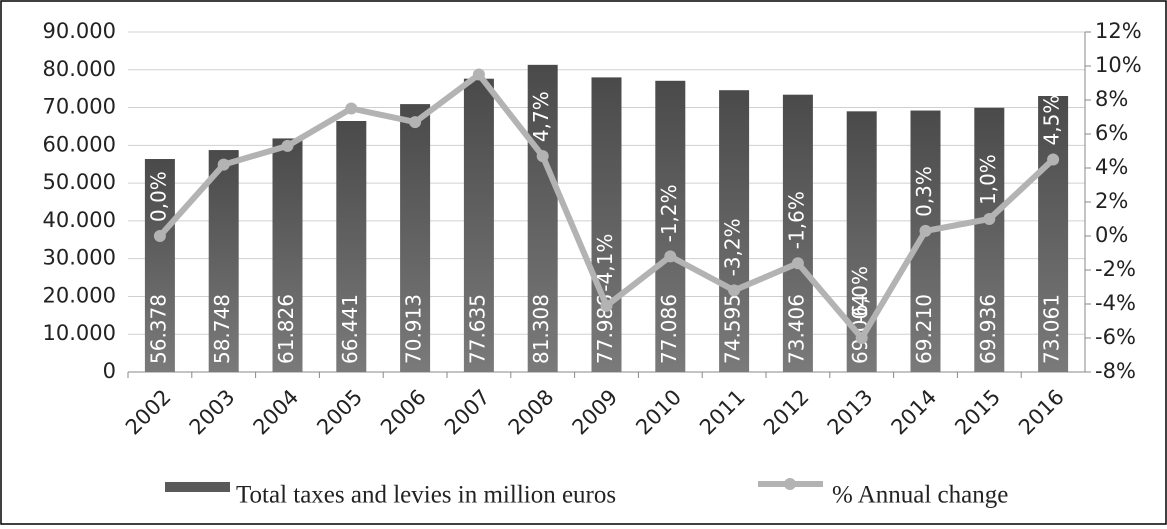 This screenshot has height=529, width=1167. Describe the element at coordinates (850, 412) in the screenshot. I see `x-tick-label: 2013` at that location.